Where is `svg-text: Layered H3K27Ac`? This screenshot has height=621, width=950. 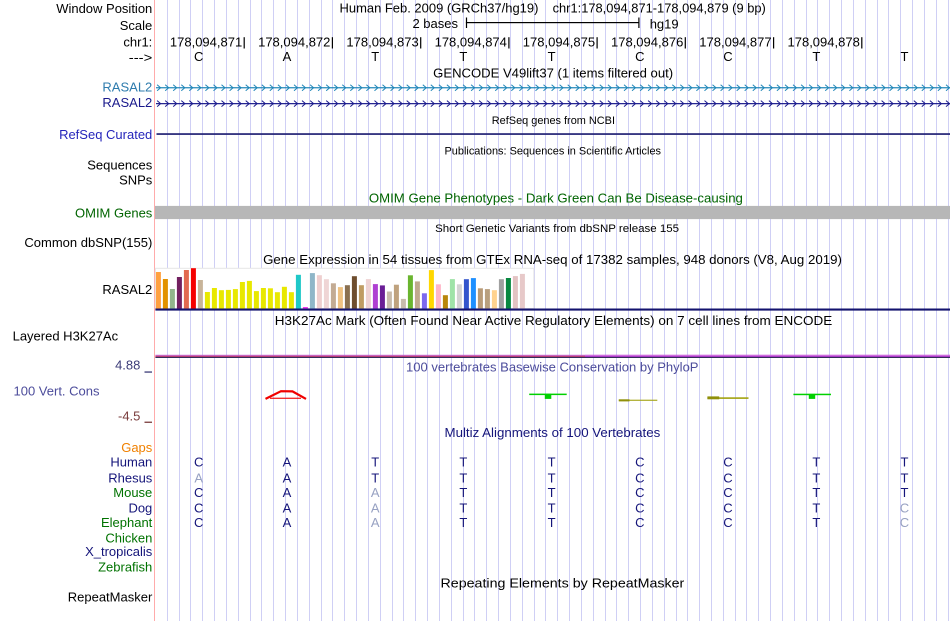 svg-text: Layered H3K27Ac is located at coordinates (66, 336).